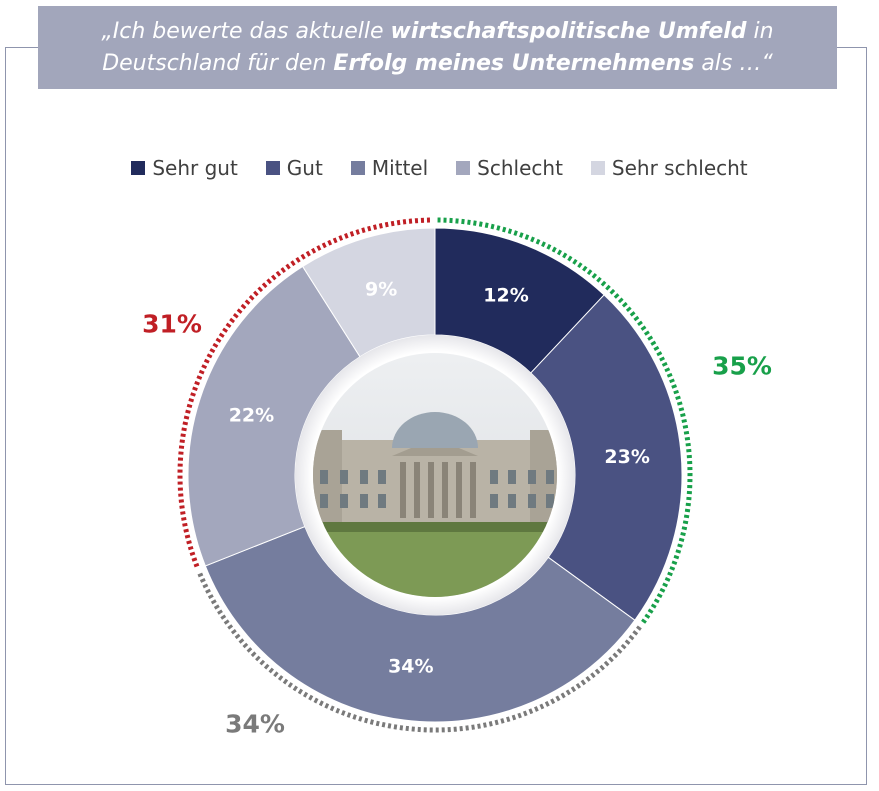  I want to click on legend-item-sehr-schlecht: Sehr schlecht, so click(669, 168).